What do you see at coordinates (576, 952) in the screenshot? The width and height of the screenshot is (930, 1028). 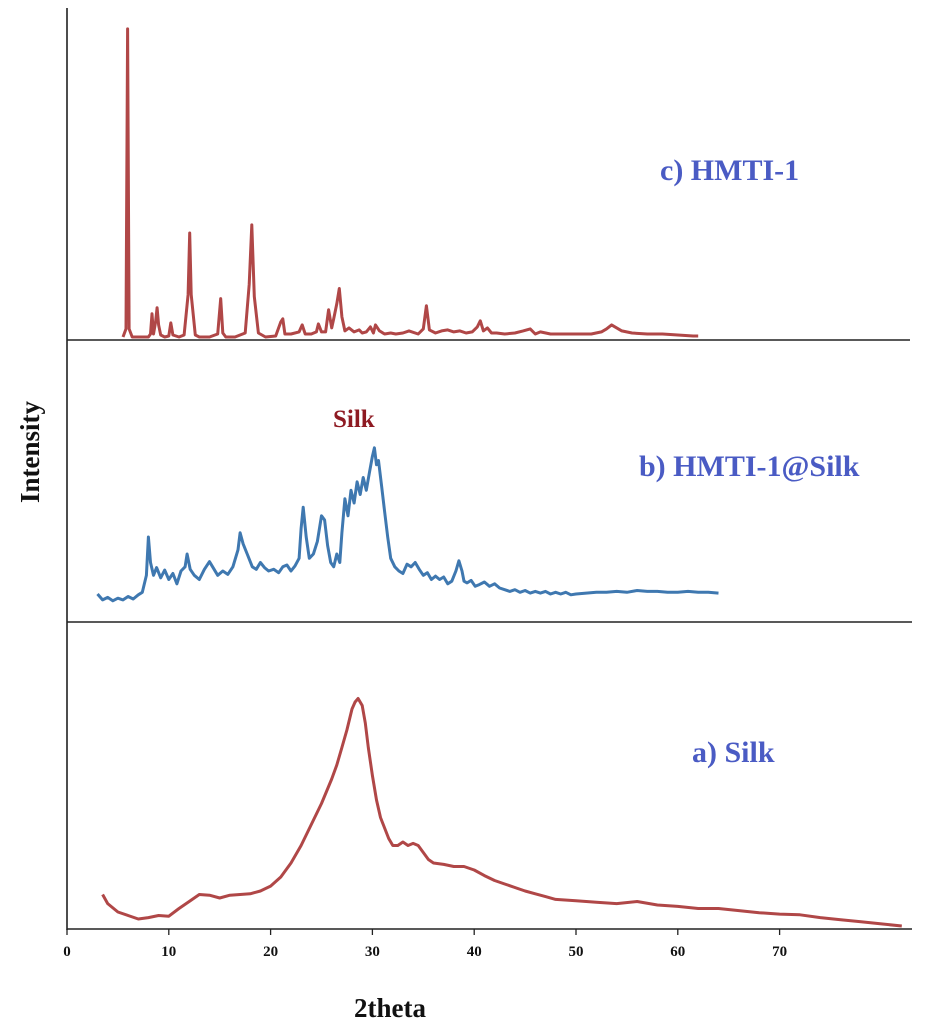 I see `x-tick-label-50: 50` at bounding box center [576, 952].